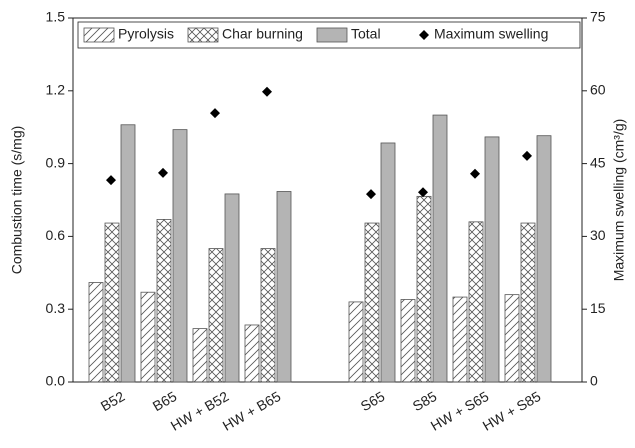 This screenshot has height=448, width=635. Describe the element at coordinates (425, 401) in the screenshot. I see `x-tick-label: S85` at that location.